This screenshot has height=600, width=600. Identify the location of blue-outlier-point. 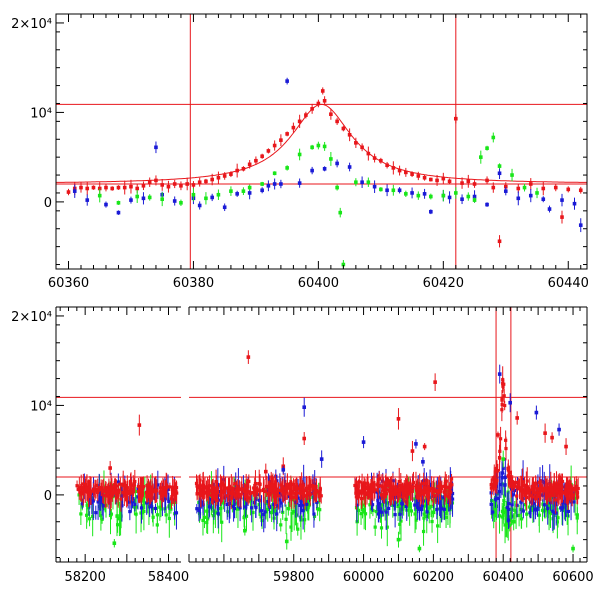
(283, 469).